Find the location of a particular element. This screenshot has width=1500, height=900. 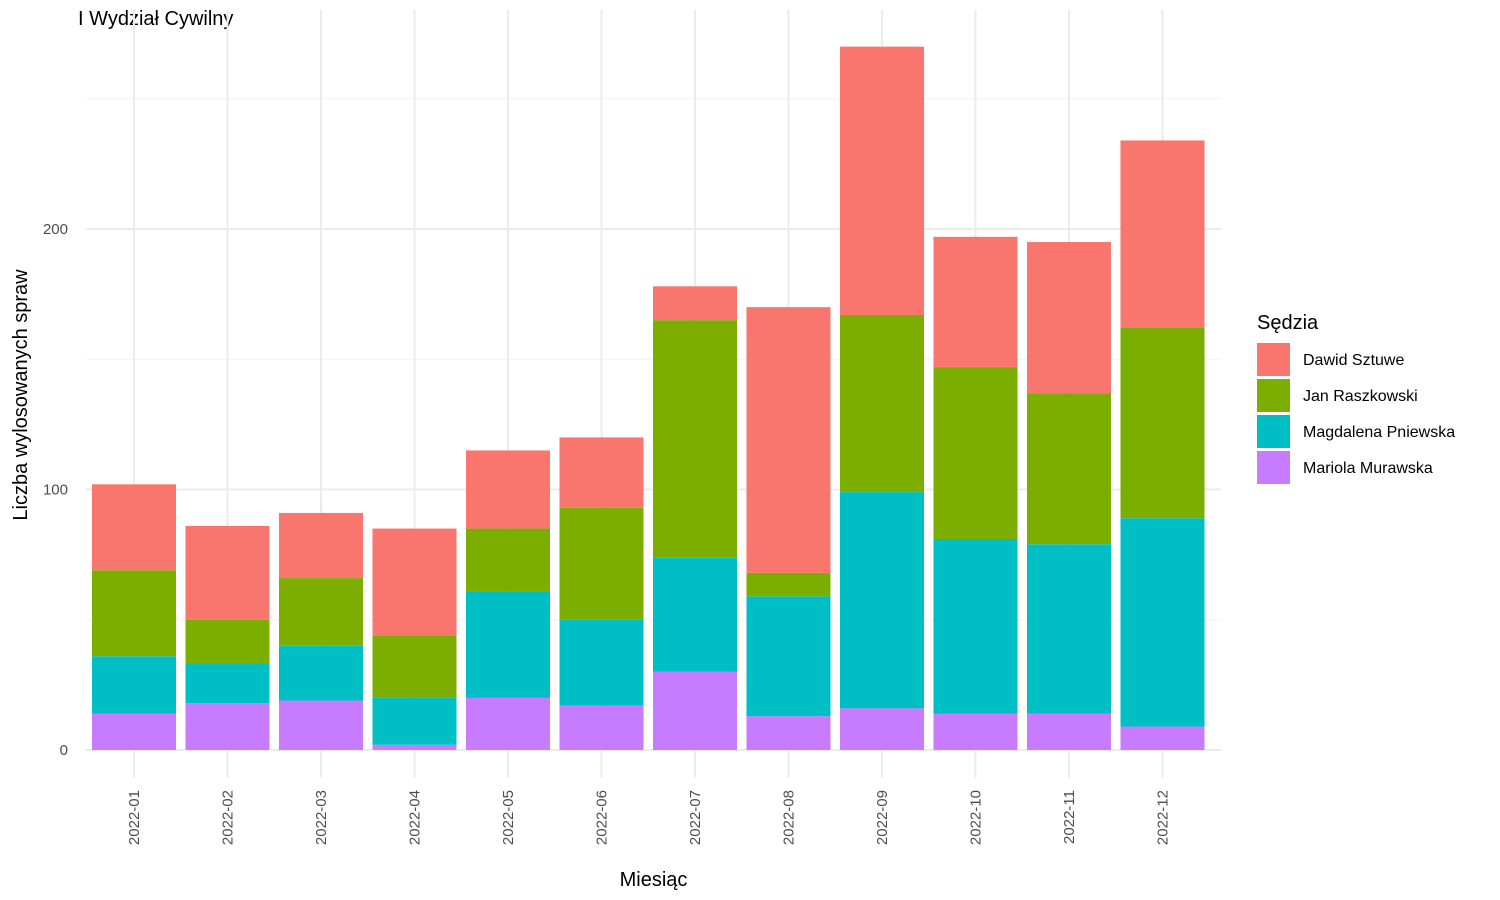

y-tick-label: 0 is located at coordinates (64, 750).